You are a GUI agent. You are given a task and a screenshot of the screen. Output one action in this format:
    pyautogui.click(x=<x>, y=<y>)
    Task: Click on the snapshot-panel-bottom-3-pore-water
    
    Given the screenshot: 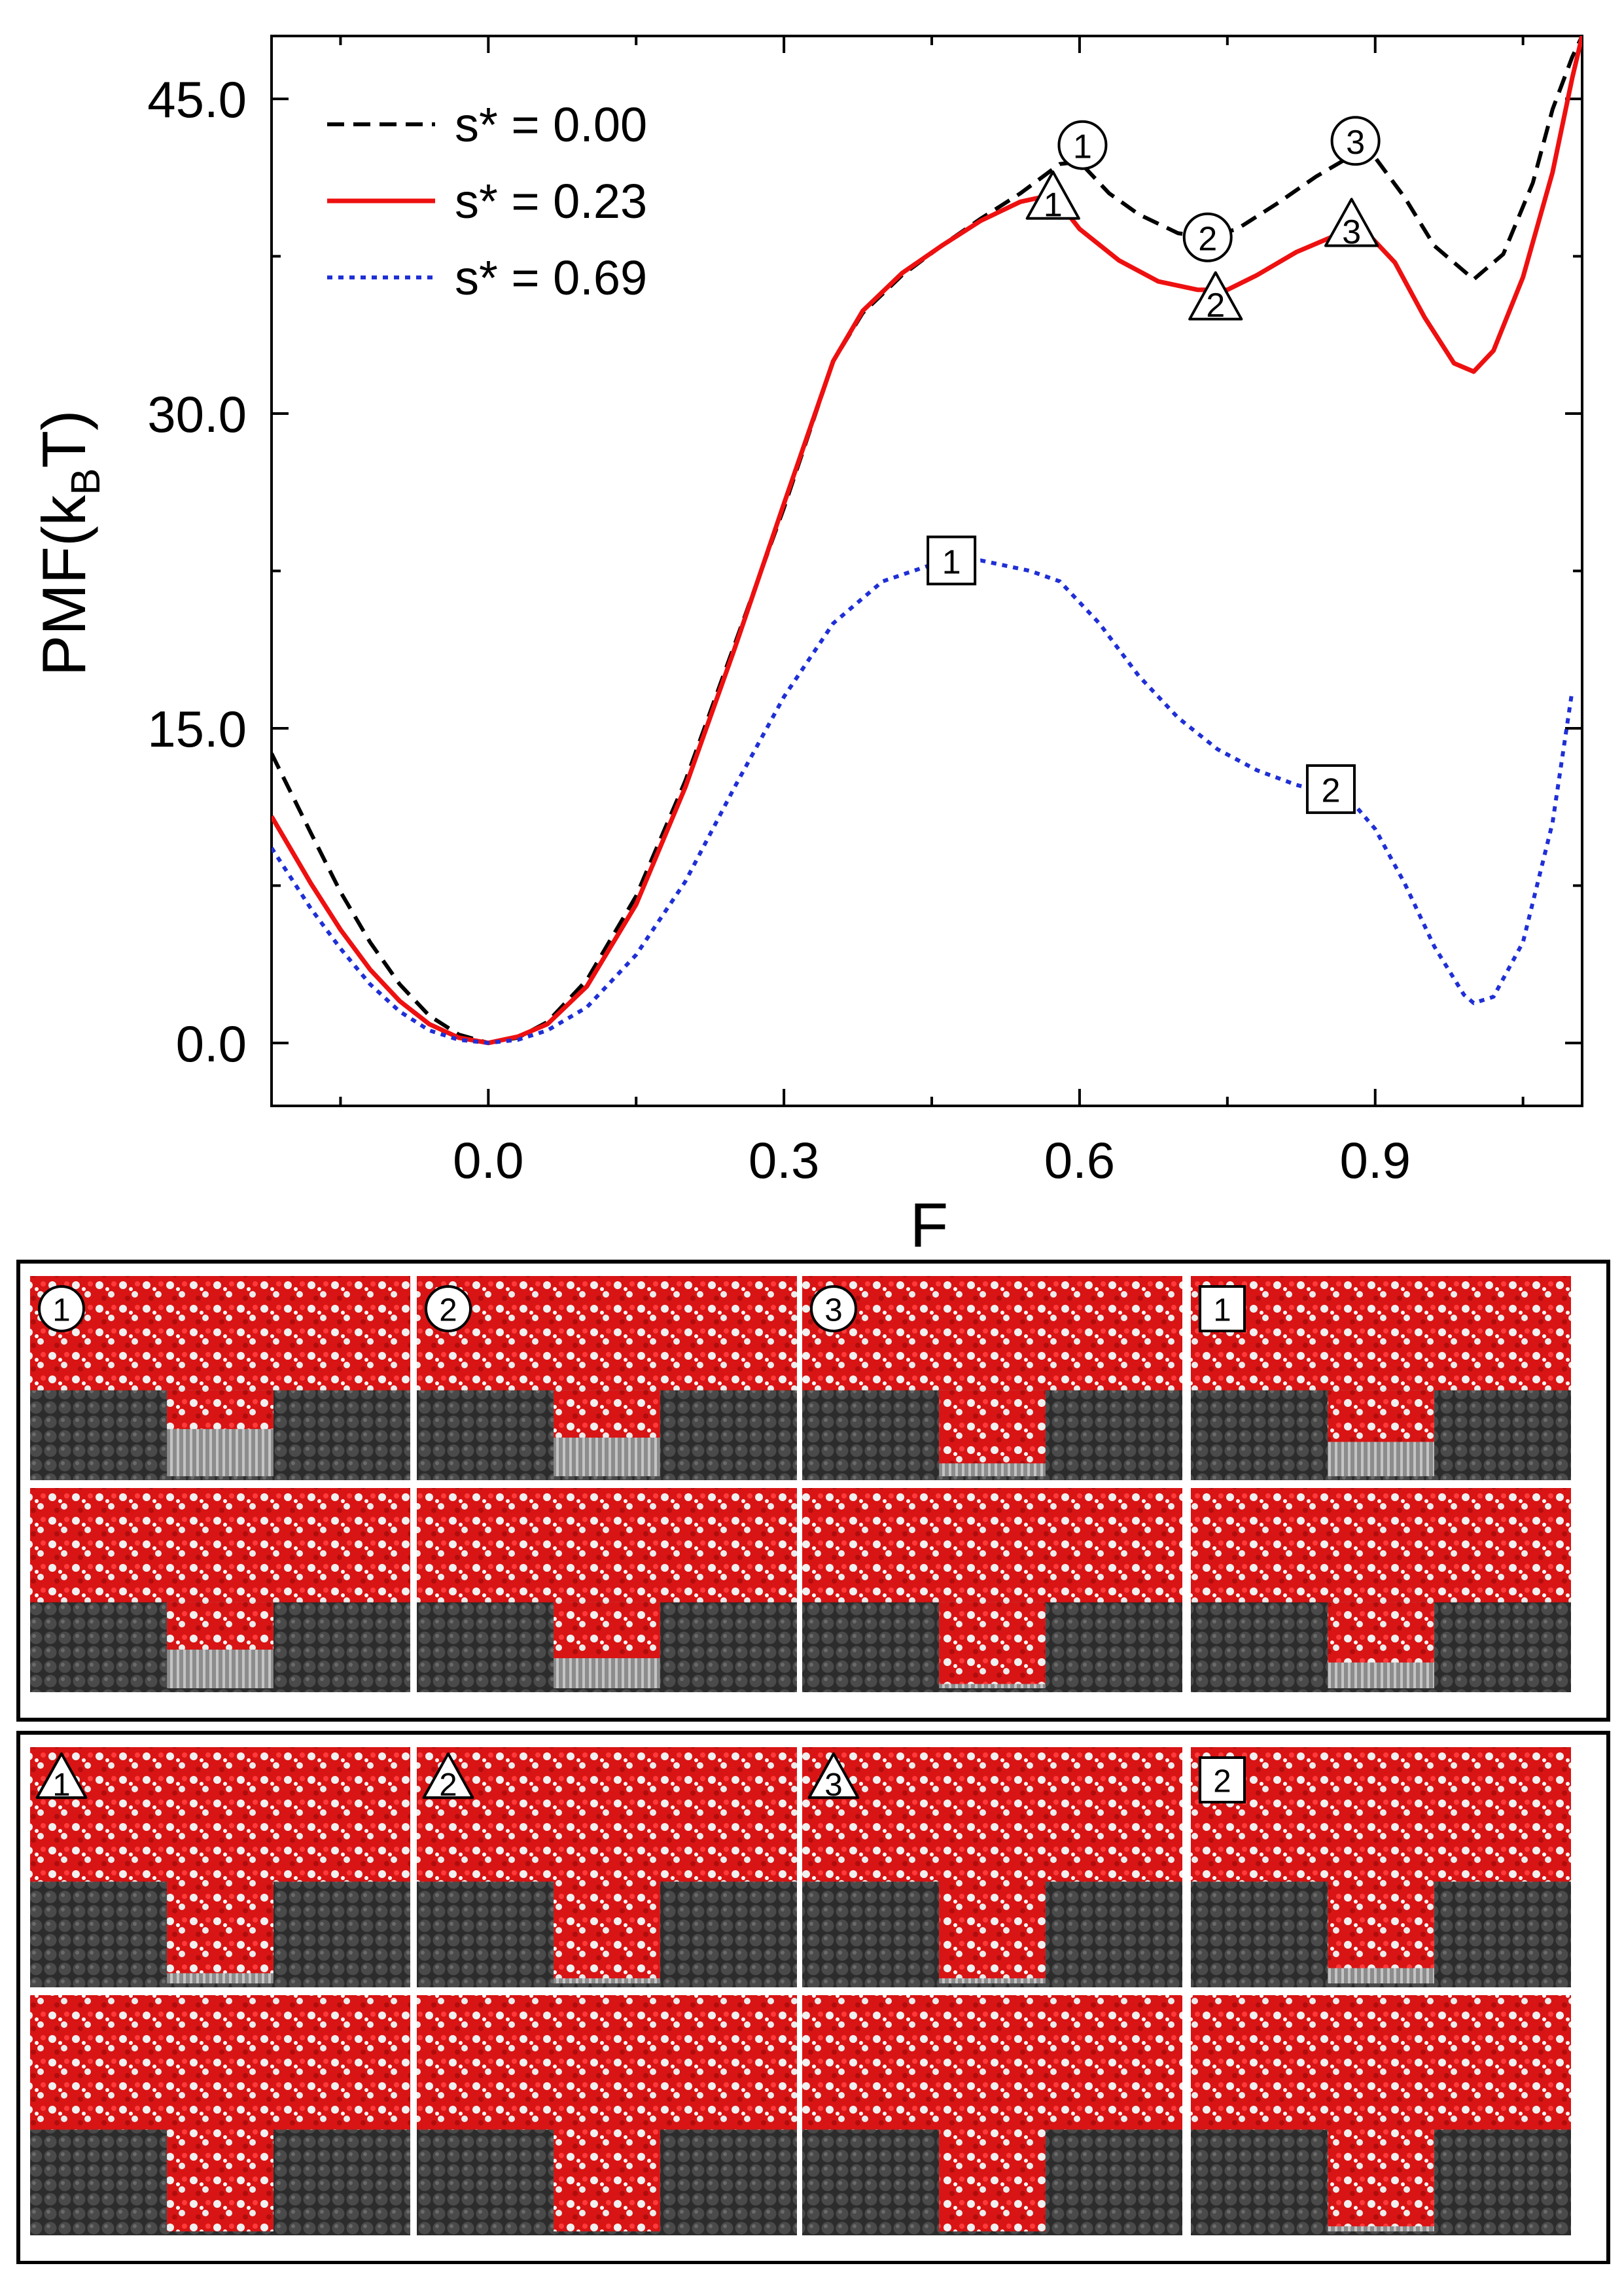 What is the action you would take?
    pyautogui.click(x=1381, y=1632)
    